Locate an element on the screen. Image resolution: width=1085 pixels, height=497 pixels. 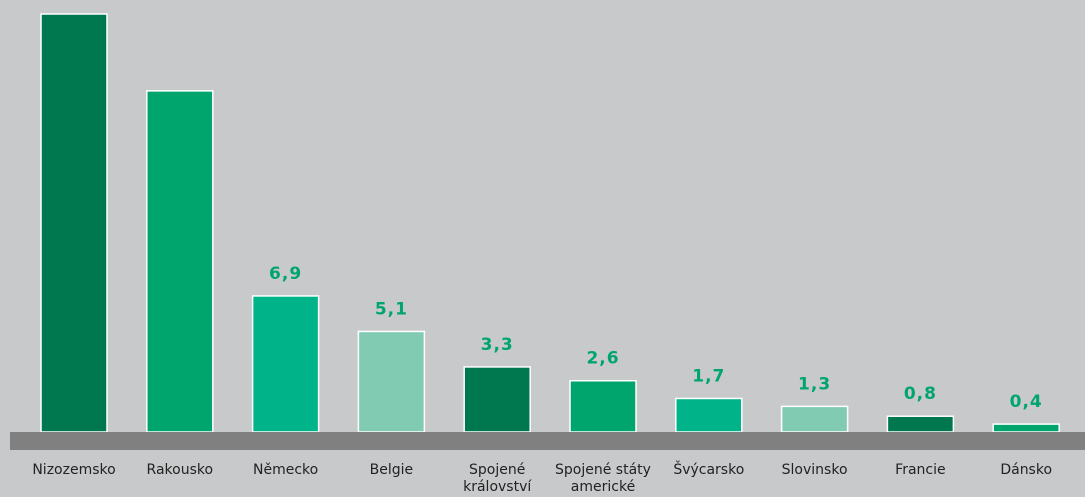
x-tick-label: Spojené království is located at coordinates (497, 478).